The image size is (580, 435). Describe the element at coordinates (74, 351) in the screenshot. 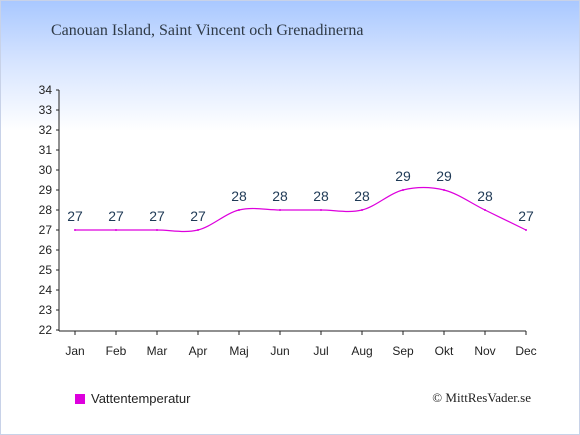

I see `x-tick-label: Jan` at that location.